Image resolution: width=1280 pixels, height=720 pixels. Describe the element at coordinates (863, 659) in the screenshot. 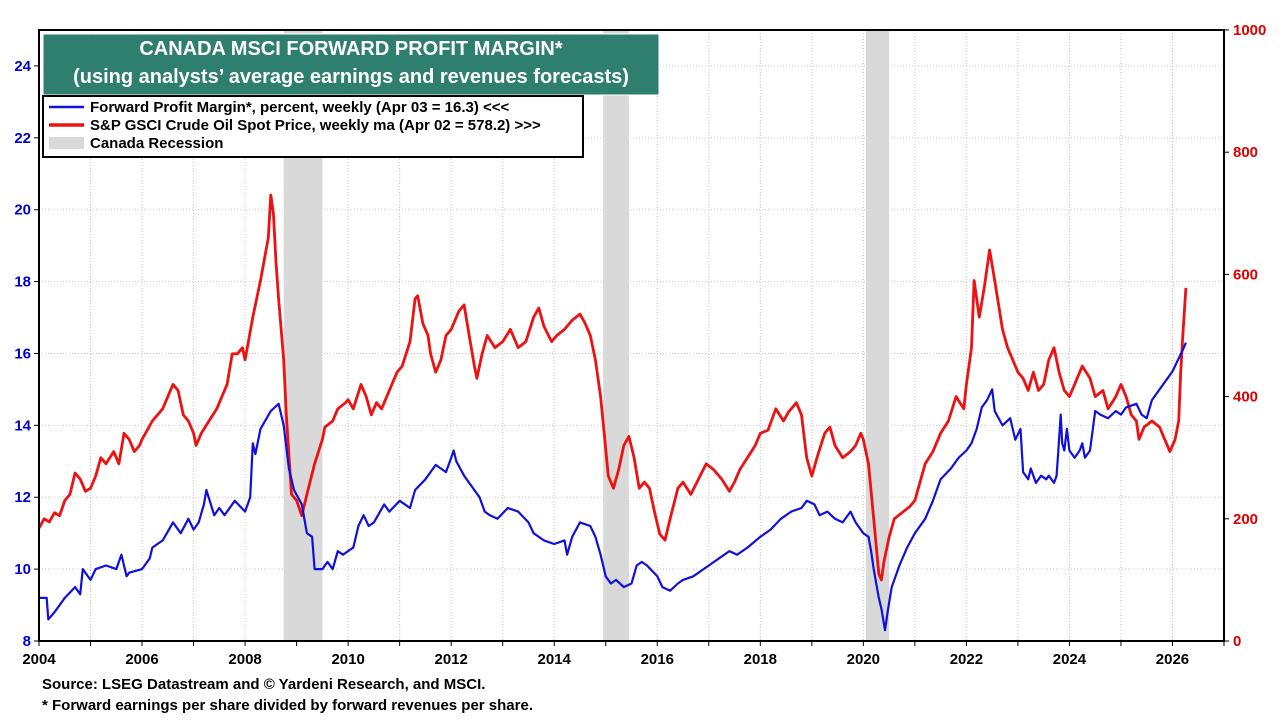

I see `x-tick-label: 2020` at that location.